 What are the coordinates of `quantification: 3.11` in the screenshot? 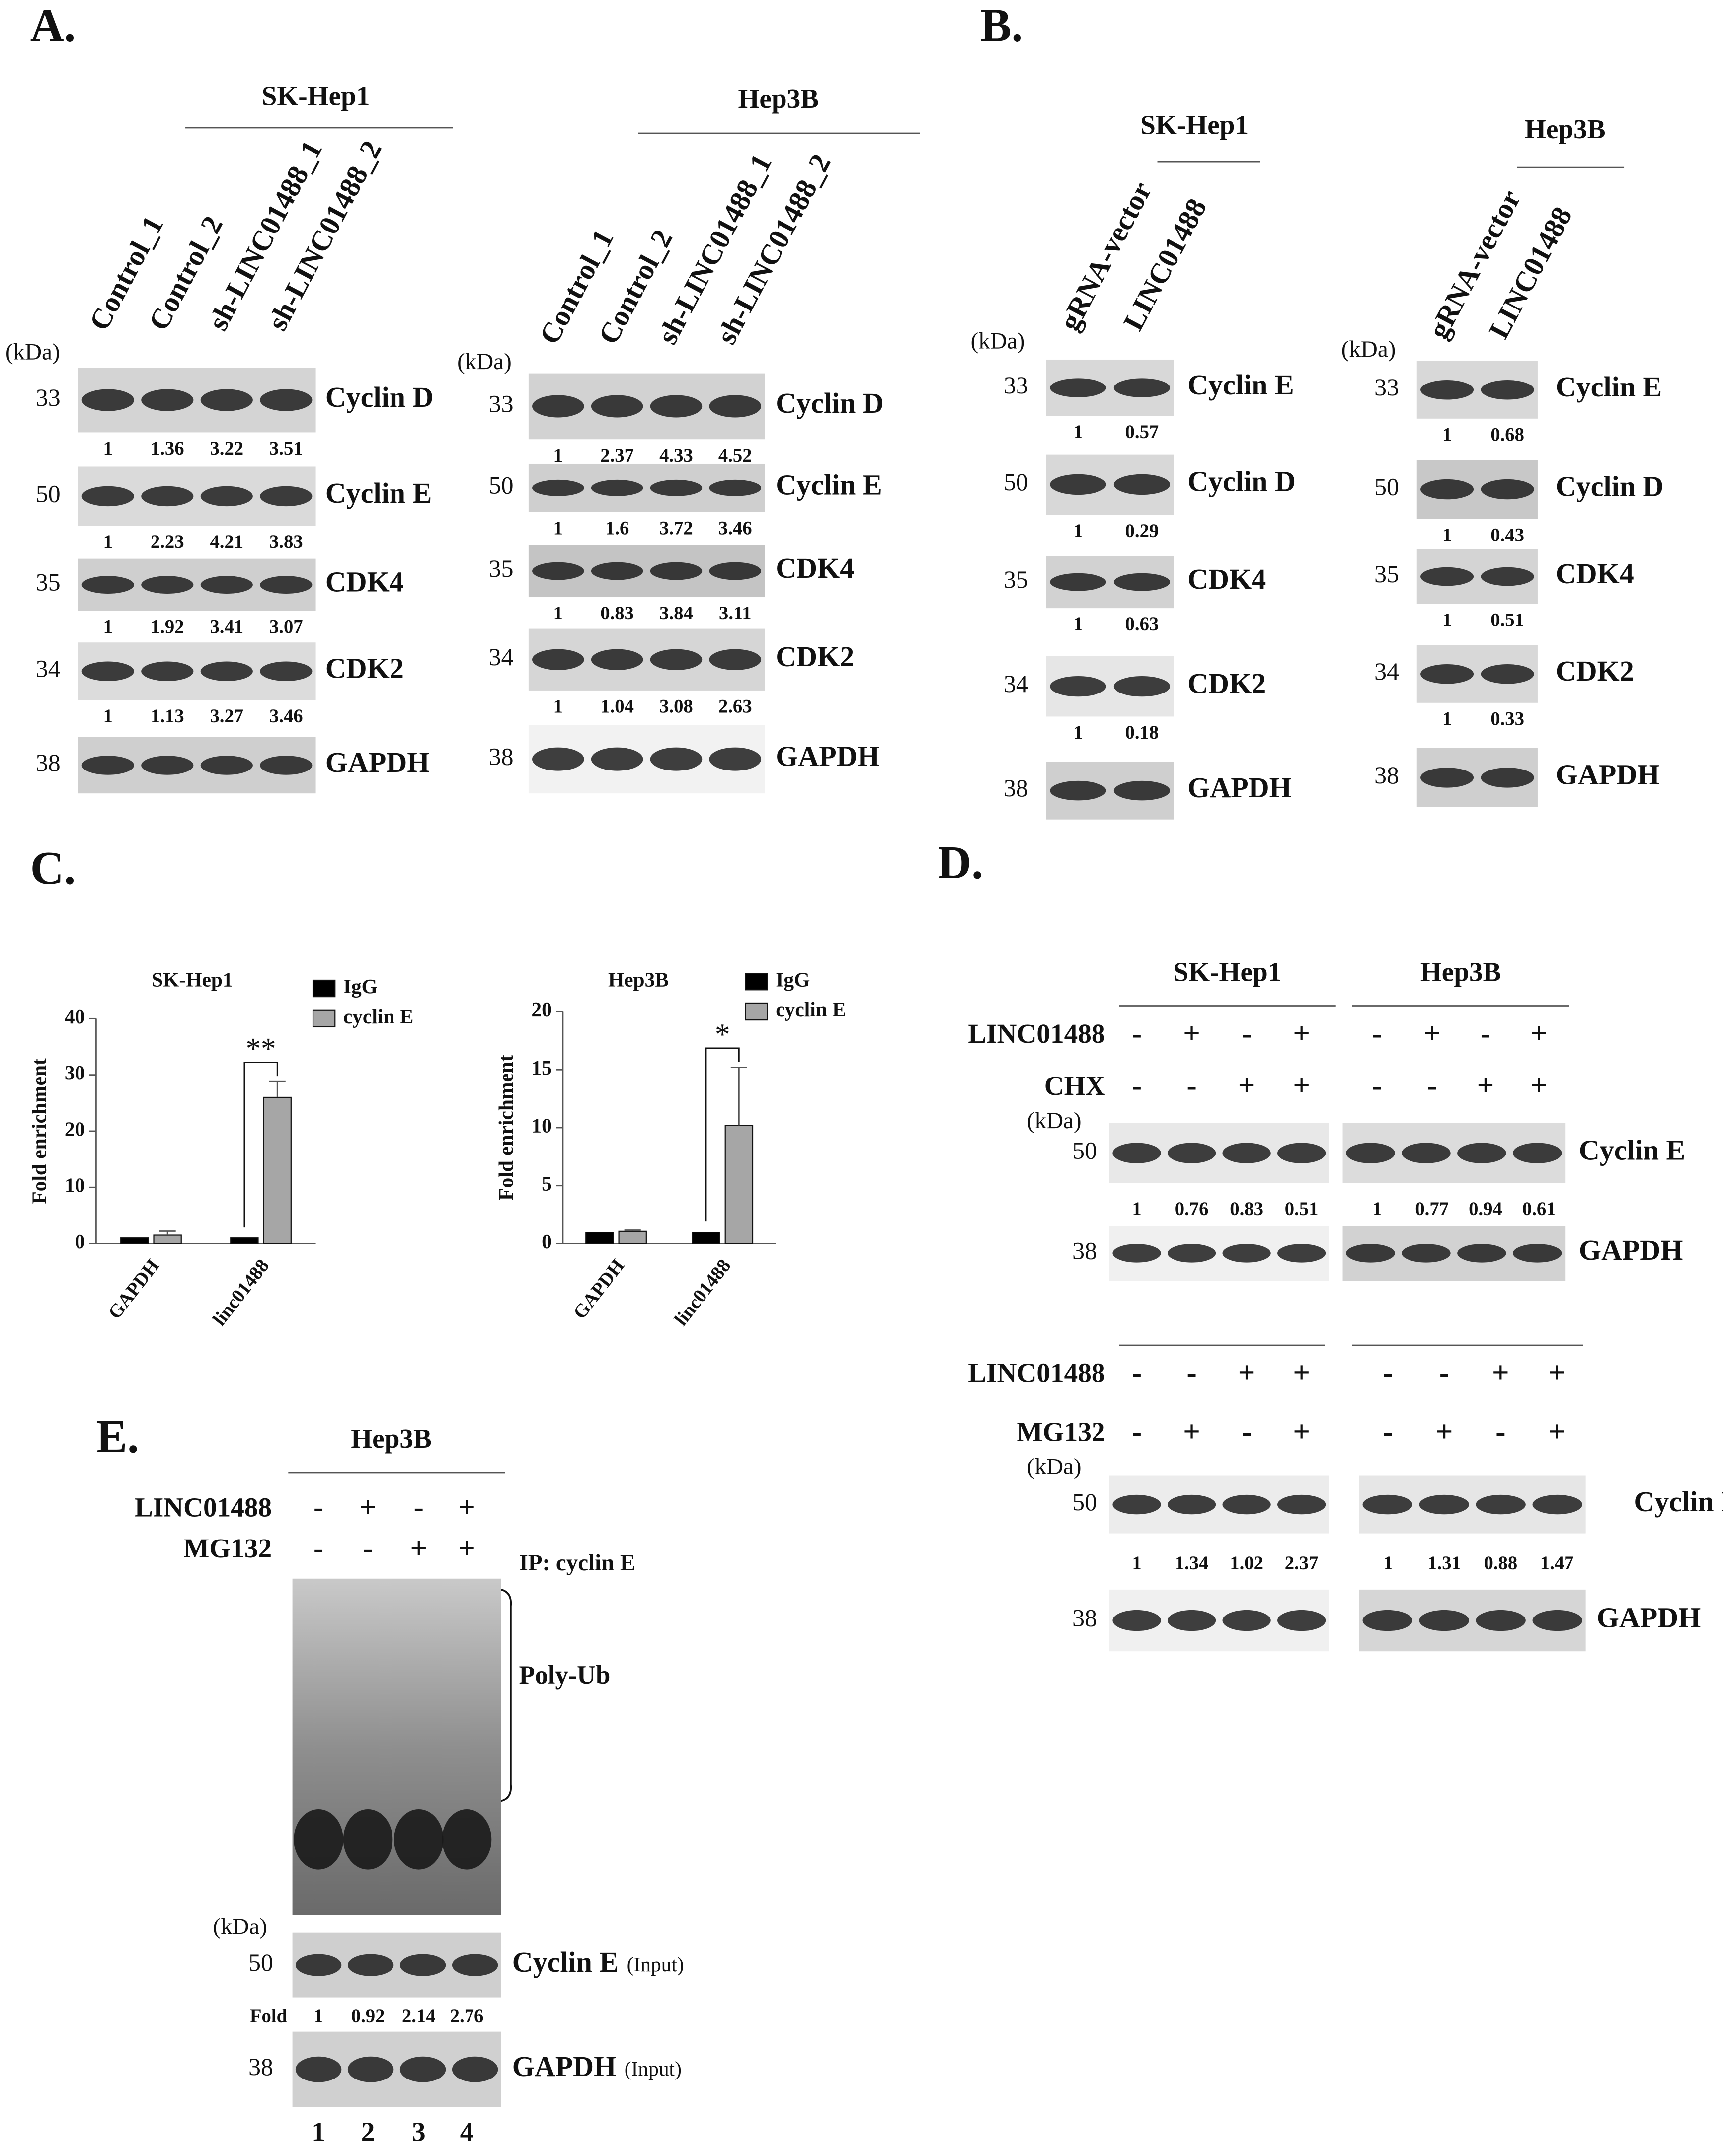 It's located at (735, 613).